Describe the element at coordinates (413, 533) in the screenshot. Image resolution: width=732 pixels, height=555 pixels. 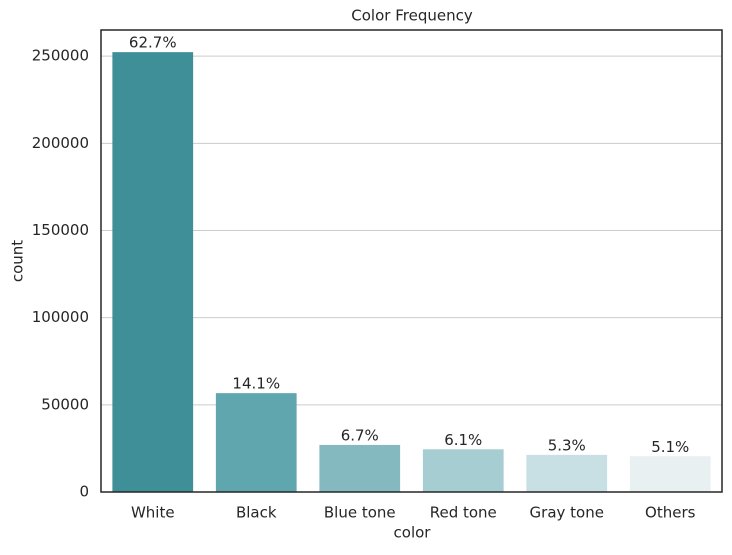
I see `x-axis-label: color` at that location.